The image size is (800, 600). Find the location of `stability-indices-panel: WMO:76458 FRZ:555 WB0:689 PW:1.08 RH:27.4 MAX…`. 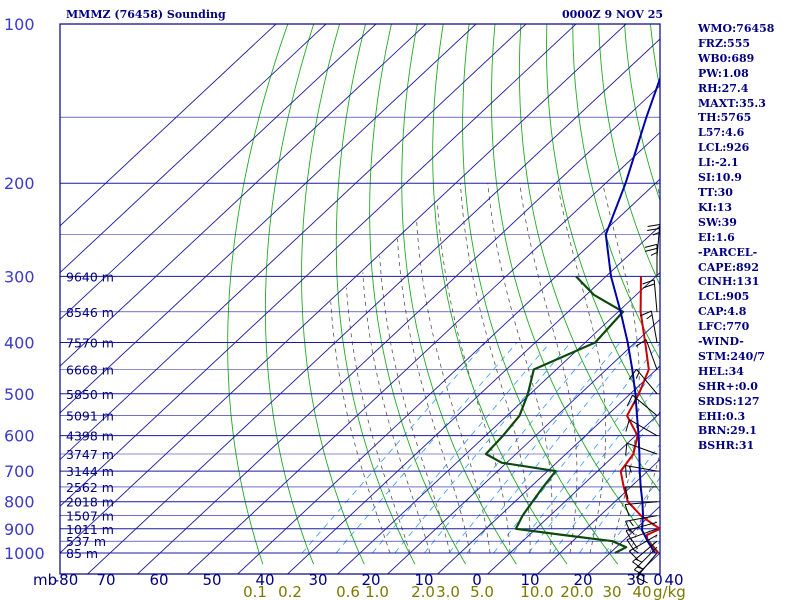

stability-indices-panel: WMO:76458 FRZ:555 WB0:689 PW:1.08 RH:27.4 MAX… is located at coordinates (748, 238).